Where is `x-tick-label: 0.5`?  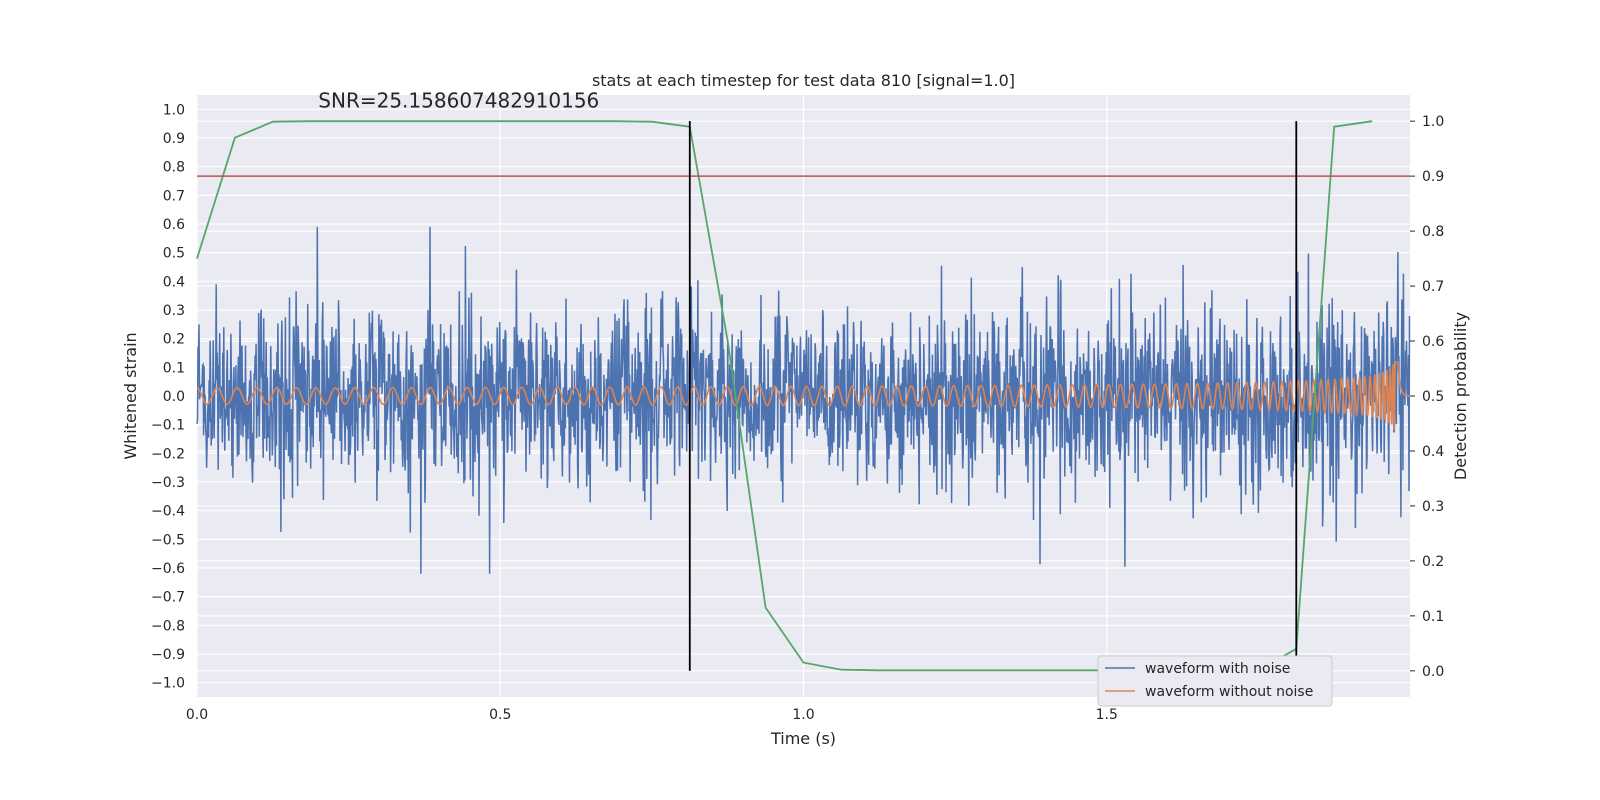
x-tick-label: 0.5 is located at coordinates (500, 715).